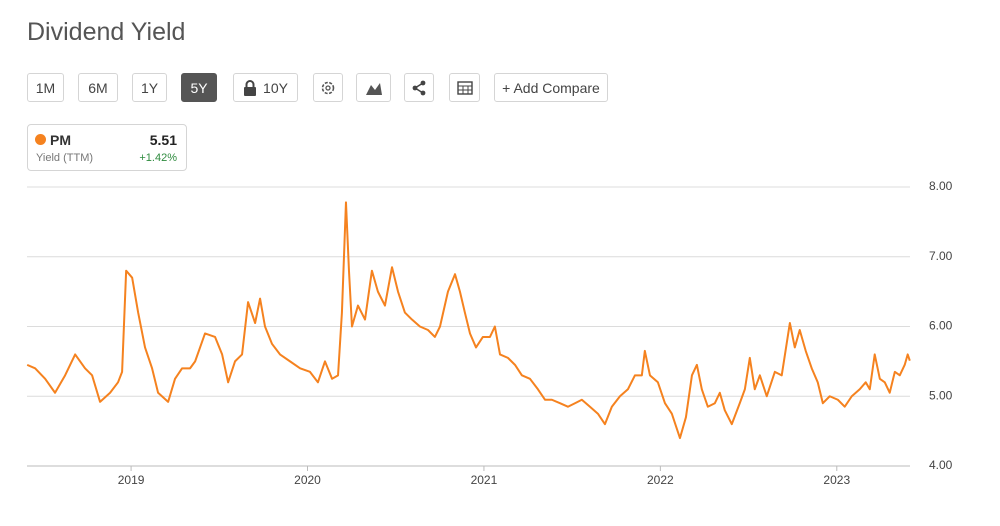 The height and width of the screenshot is (526, 1000). I want to click on y-tick-label: 6.00, so click(941, 326).